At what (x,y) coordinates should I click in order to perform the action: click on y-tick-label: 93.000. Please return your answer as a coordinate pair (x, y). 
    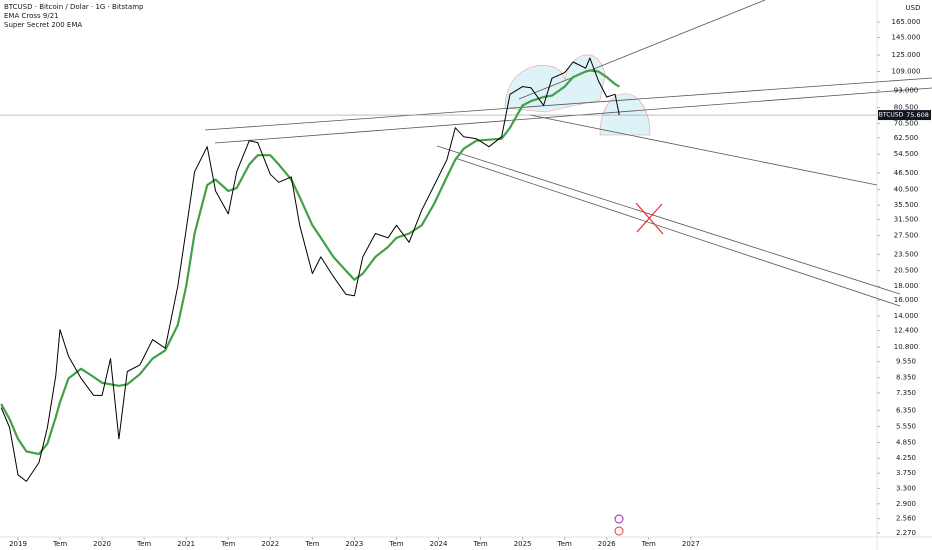
    Looking at the image, I should click on (906, 90).